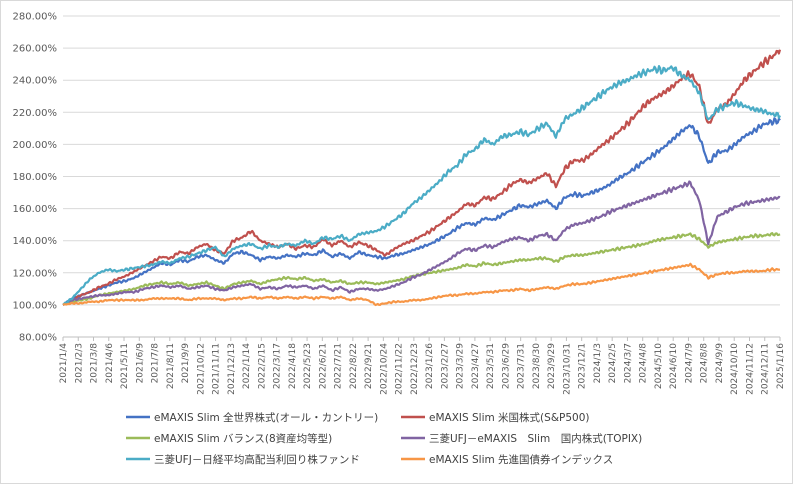  Describe the element at coordinates (323, 366) in the screenshot. I see `x-tick-label: 2022/6/21` at that location.